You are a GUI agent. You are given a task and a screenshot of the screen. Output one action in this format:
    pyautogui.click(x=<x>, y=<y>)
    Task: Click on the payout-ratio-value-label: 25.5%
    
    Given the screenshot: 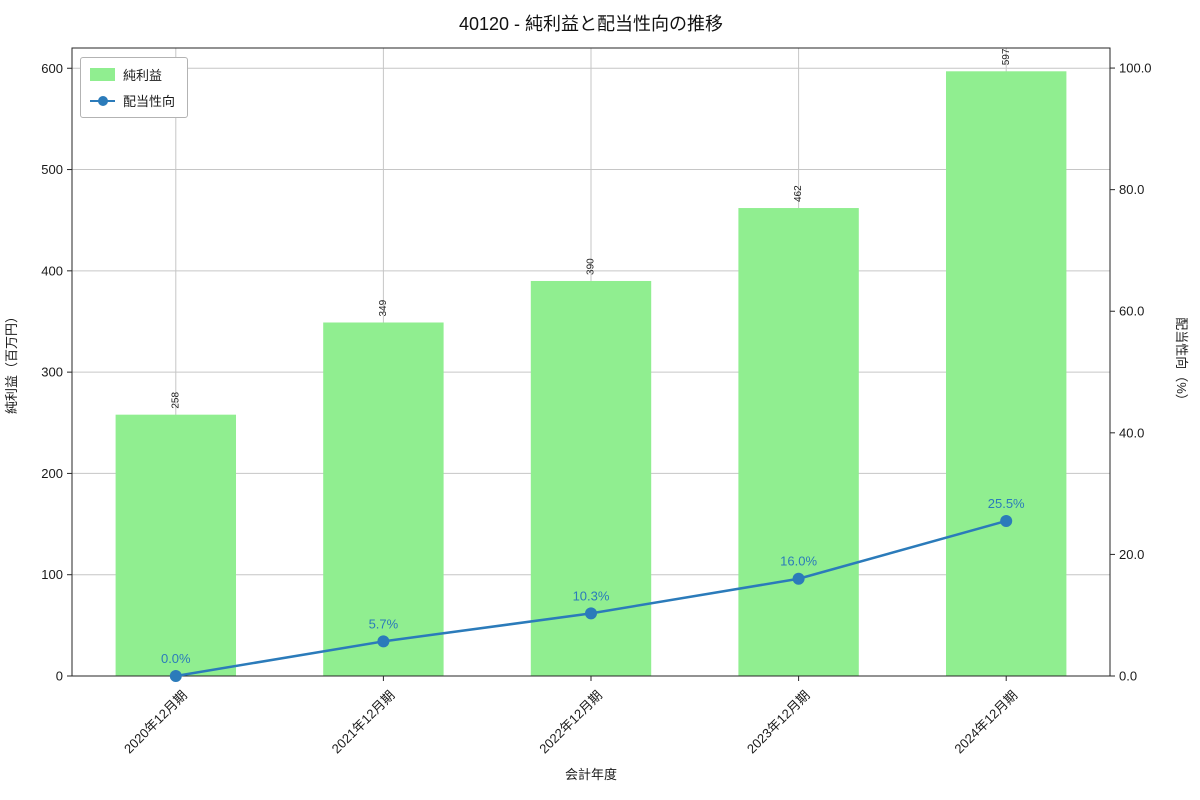 What is the action you would take?
    pyautogui.click(x=1006, y=503)
    